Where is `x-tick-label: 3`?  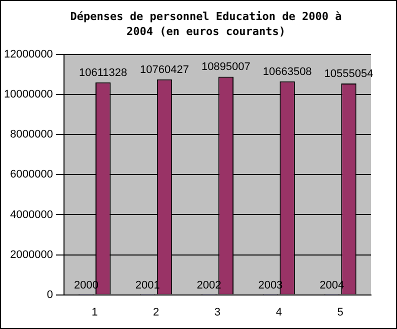 x-tick-label: 3 is located at coordinates (217, 312).